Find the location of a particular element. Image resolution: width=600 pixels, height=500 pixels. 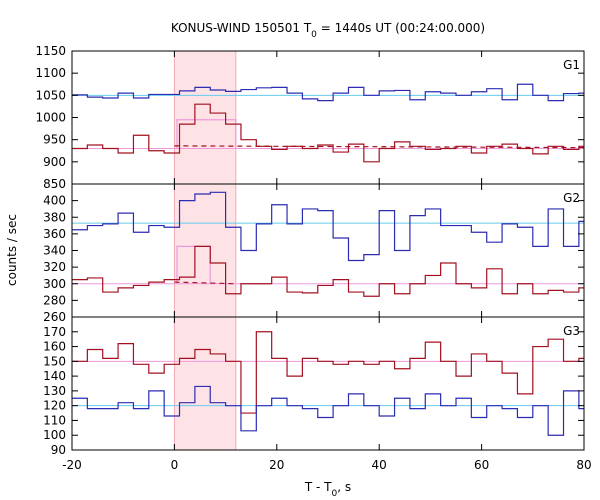

y-tick-label: 100 is located at coordinates (54, 435).